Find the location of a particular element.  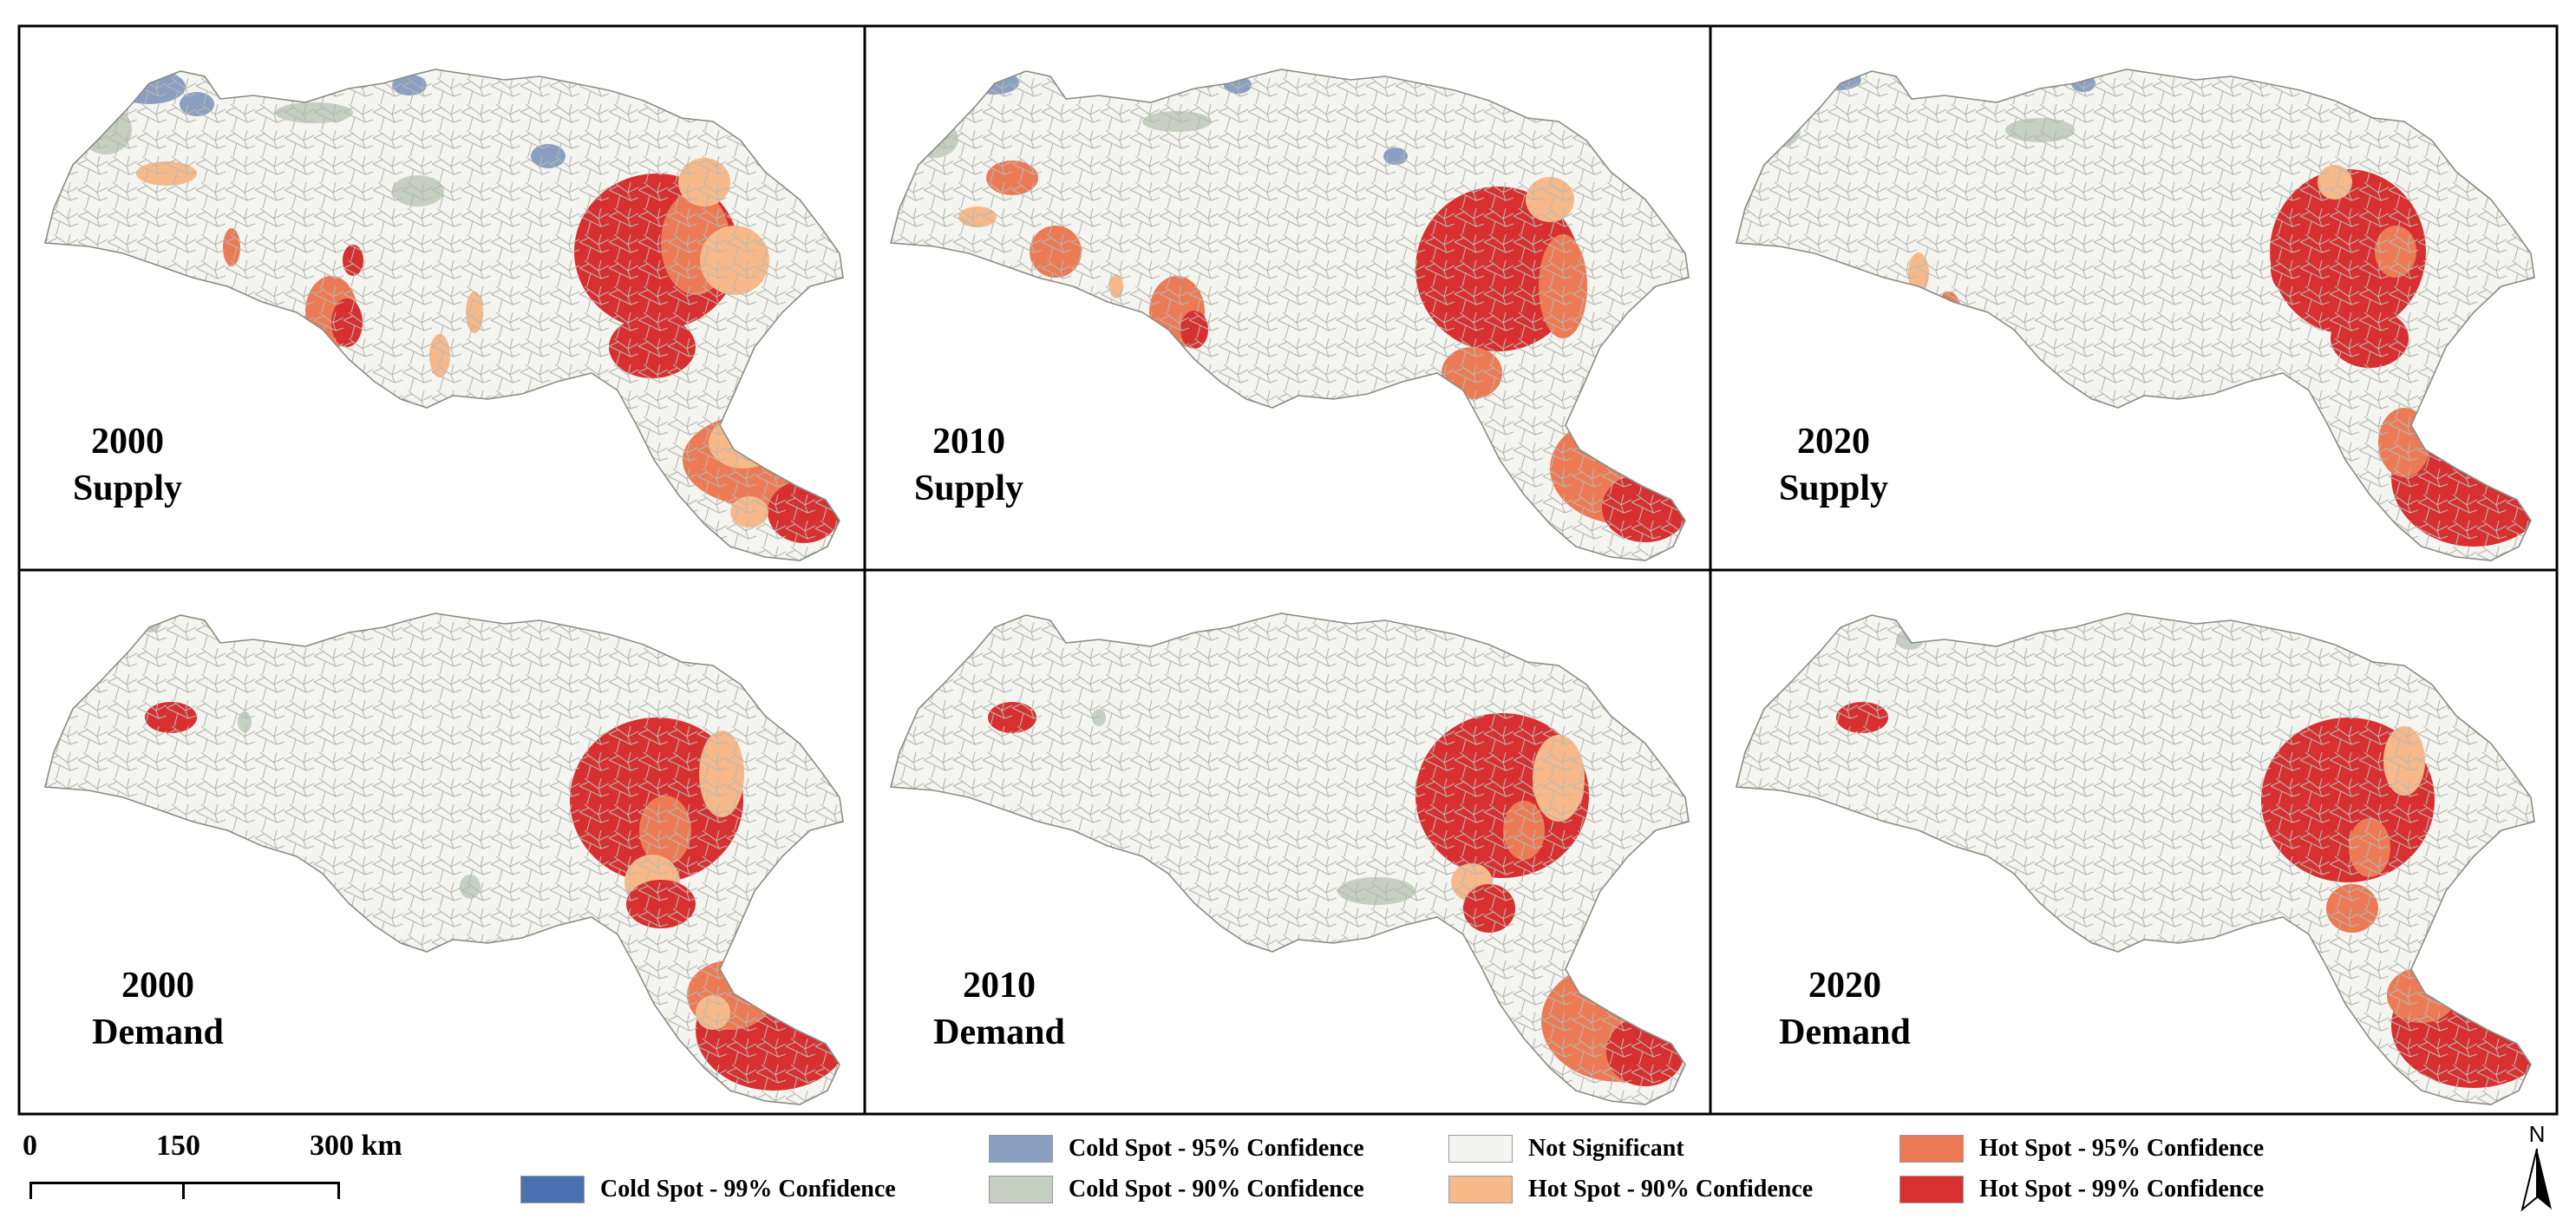

scale-label-150: 150 is located at coordinates (178, 1146).